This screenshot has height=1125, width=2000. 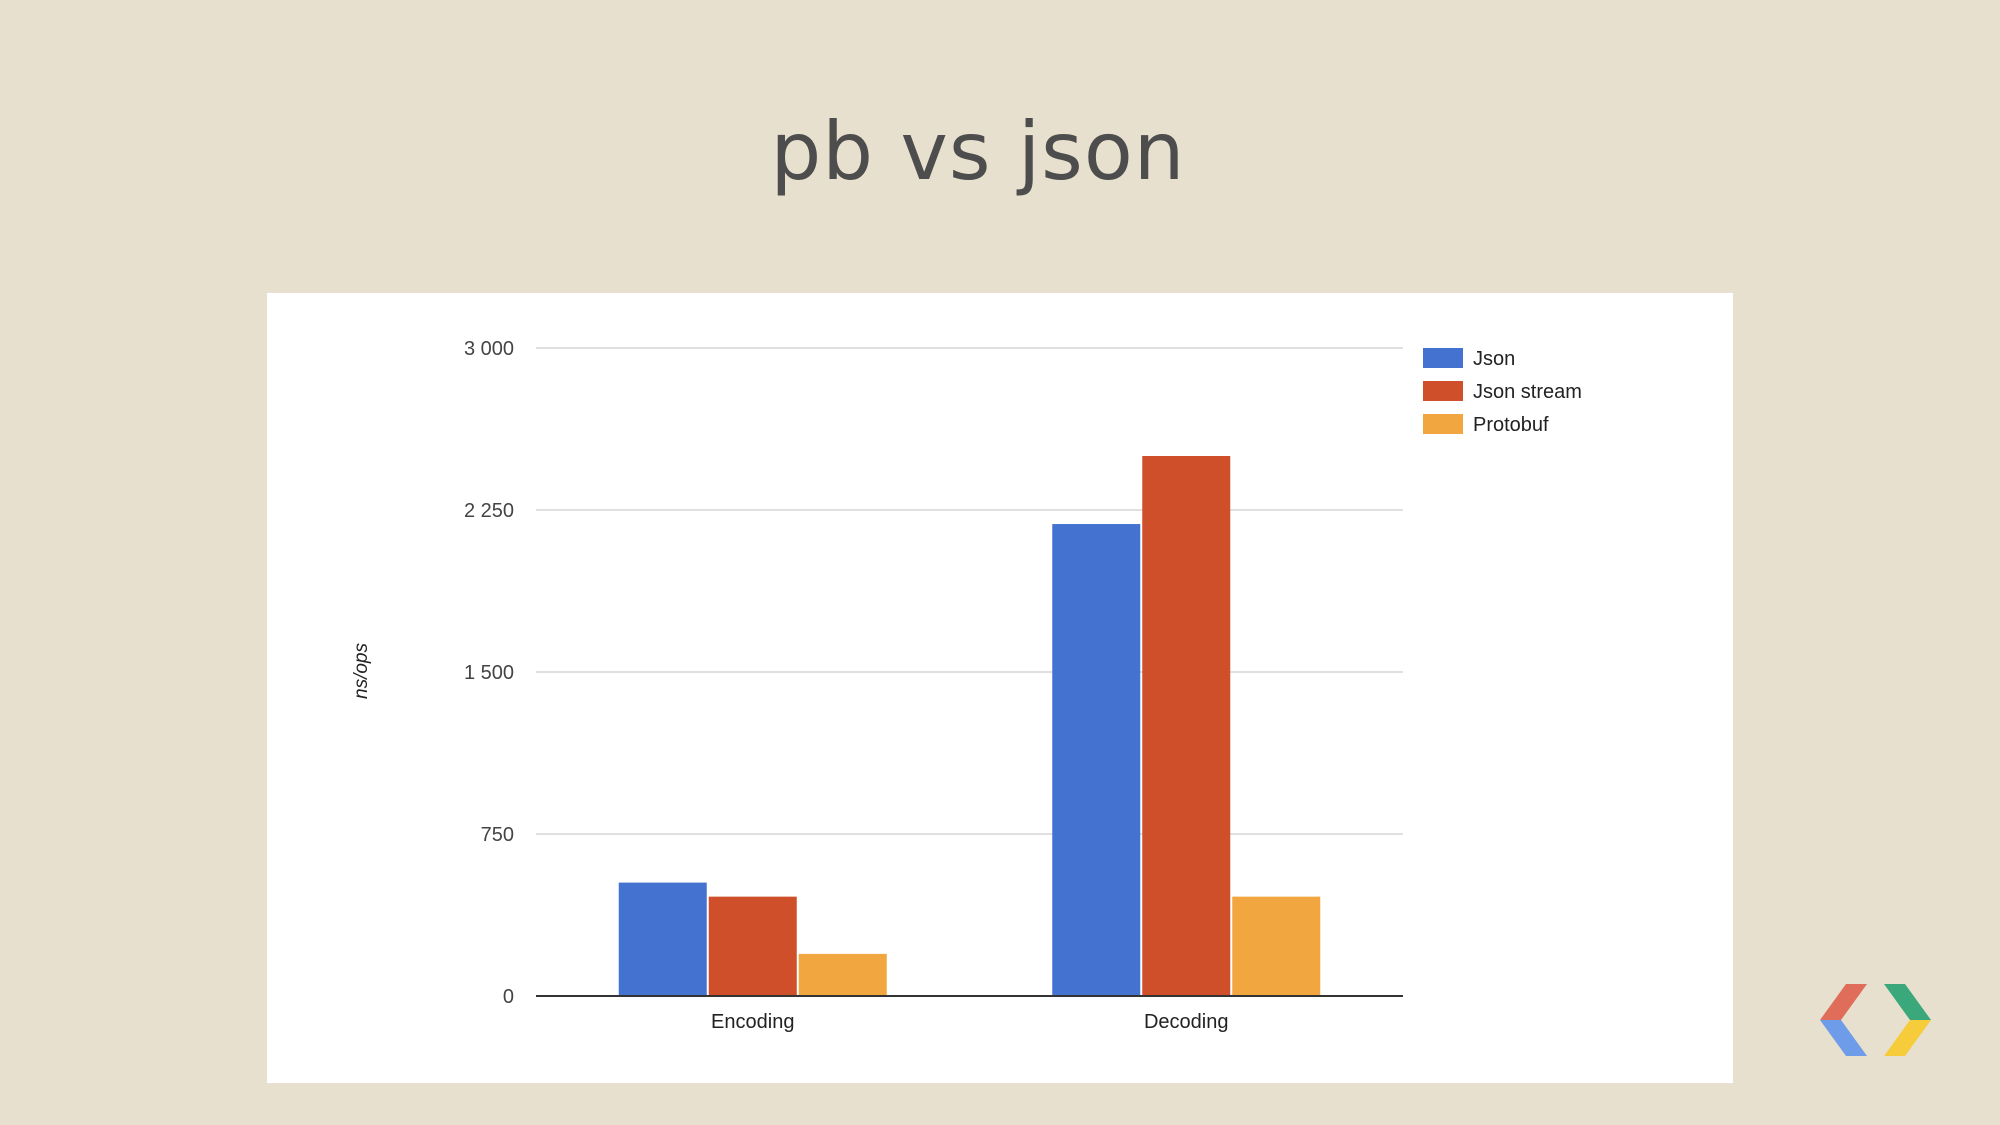 I want to click on legend-label: Json stream, so click(x=1527, y=392).